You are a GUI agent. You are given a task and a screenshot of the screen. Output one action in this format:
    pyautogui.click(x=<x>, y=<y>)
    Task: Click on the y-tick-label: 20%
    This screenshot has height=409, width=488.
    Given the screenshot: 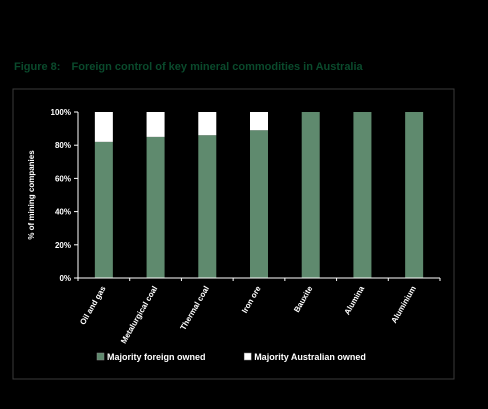 What is the action you would take?
    pyautogui.click(x=63, y=245)
    